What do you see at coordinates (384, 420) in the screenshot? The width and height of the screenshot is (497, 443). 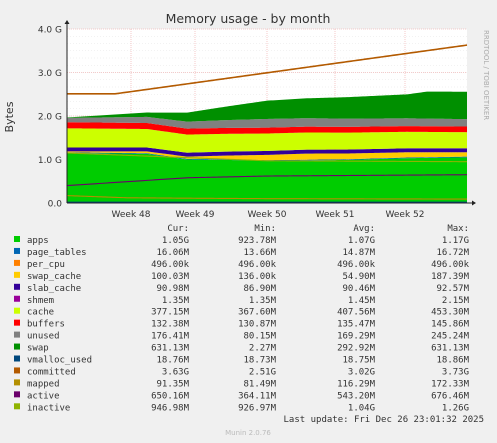 I see `last-update: Last update: Fri Dec 26 23:01:32 2025` at bounding box center [384, 420].